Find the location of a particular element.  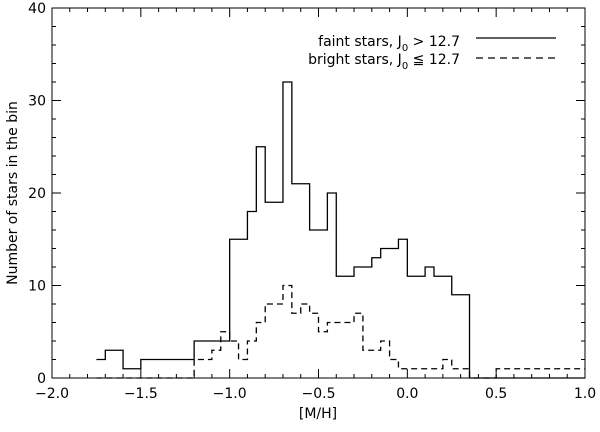

x-tick-label: −1.5 is located at coordinates (141, 394).